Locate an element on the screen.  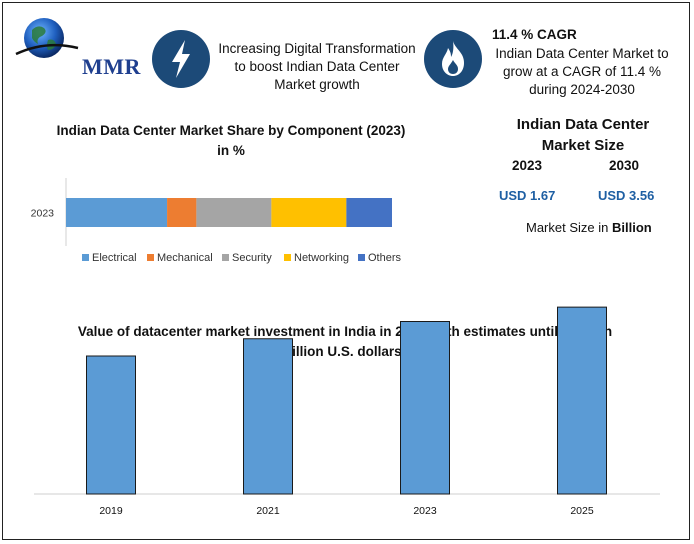
market-size-year-end: 2030 is located at coordinates (624, 165).